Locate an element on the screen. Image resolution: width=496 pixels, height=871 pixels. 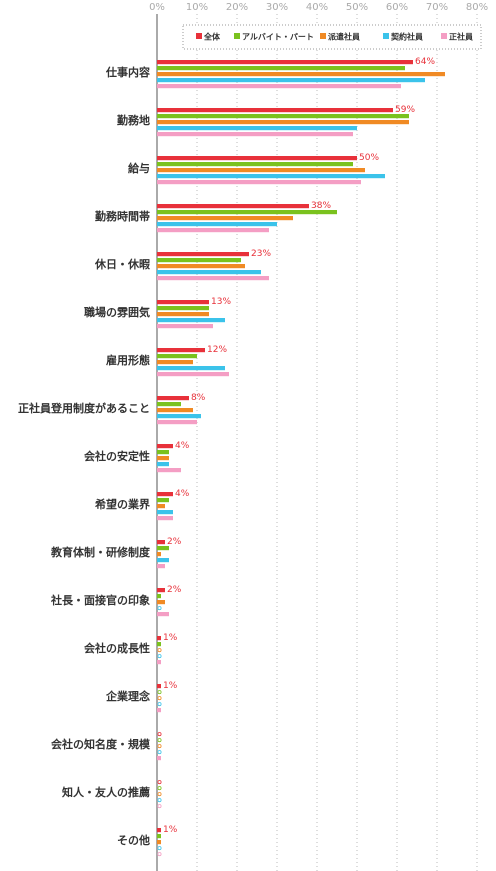
category-label: 正社員登用制度があること is located at coordinates (84, 408).